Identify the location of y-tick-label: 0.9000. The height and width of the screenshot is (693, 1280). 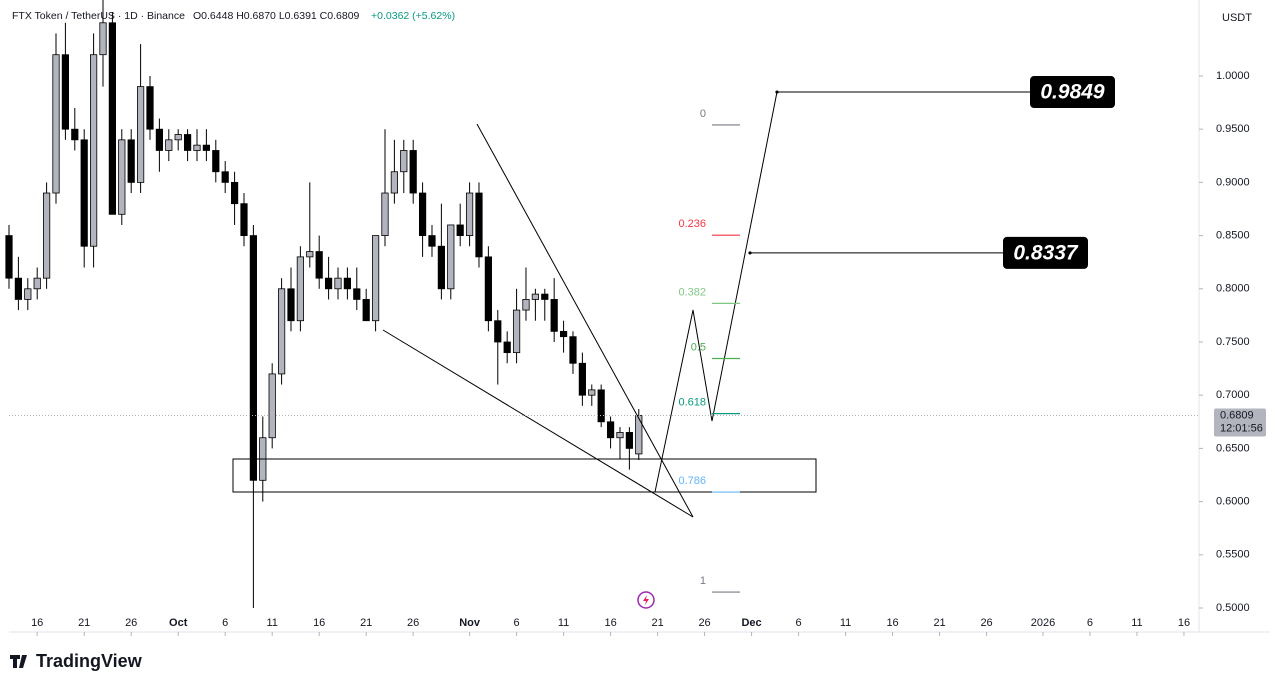
(1233, 182).